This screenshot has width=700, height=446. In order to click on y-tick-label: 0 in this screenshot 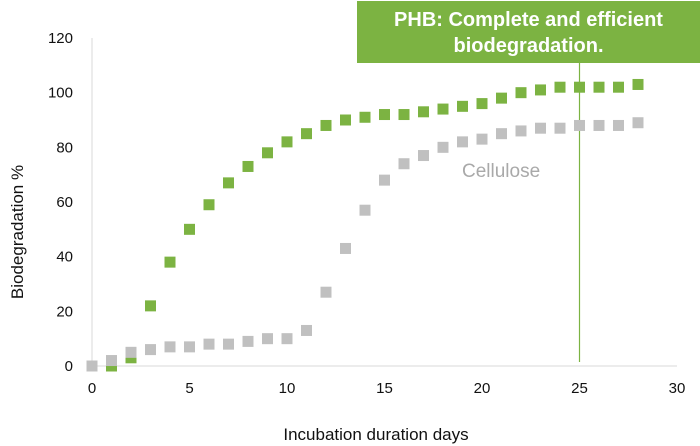, I will do `click(69, 366)`.